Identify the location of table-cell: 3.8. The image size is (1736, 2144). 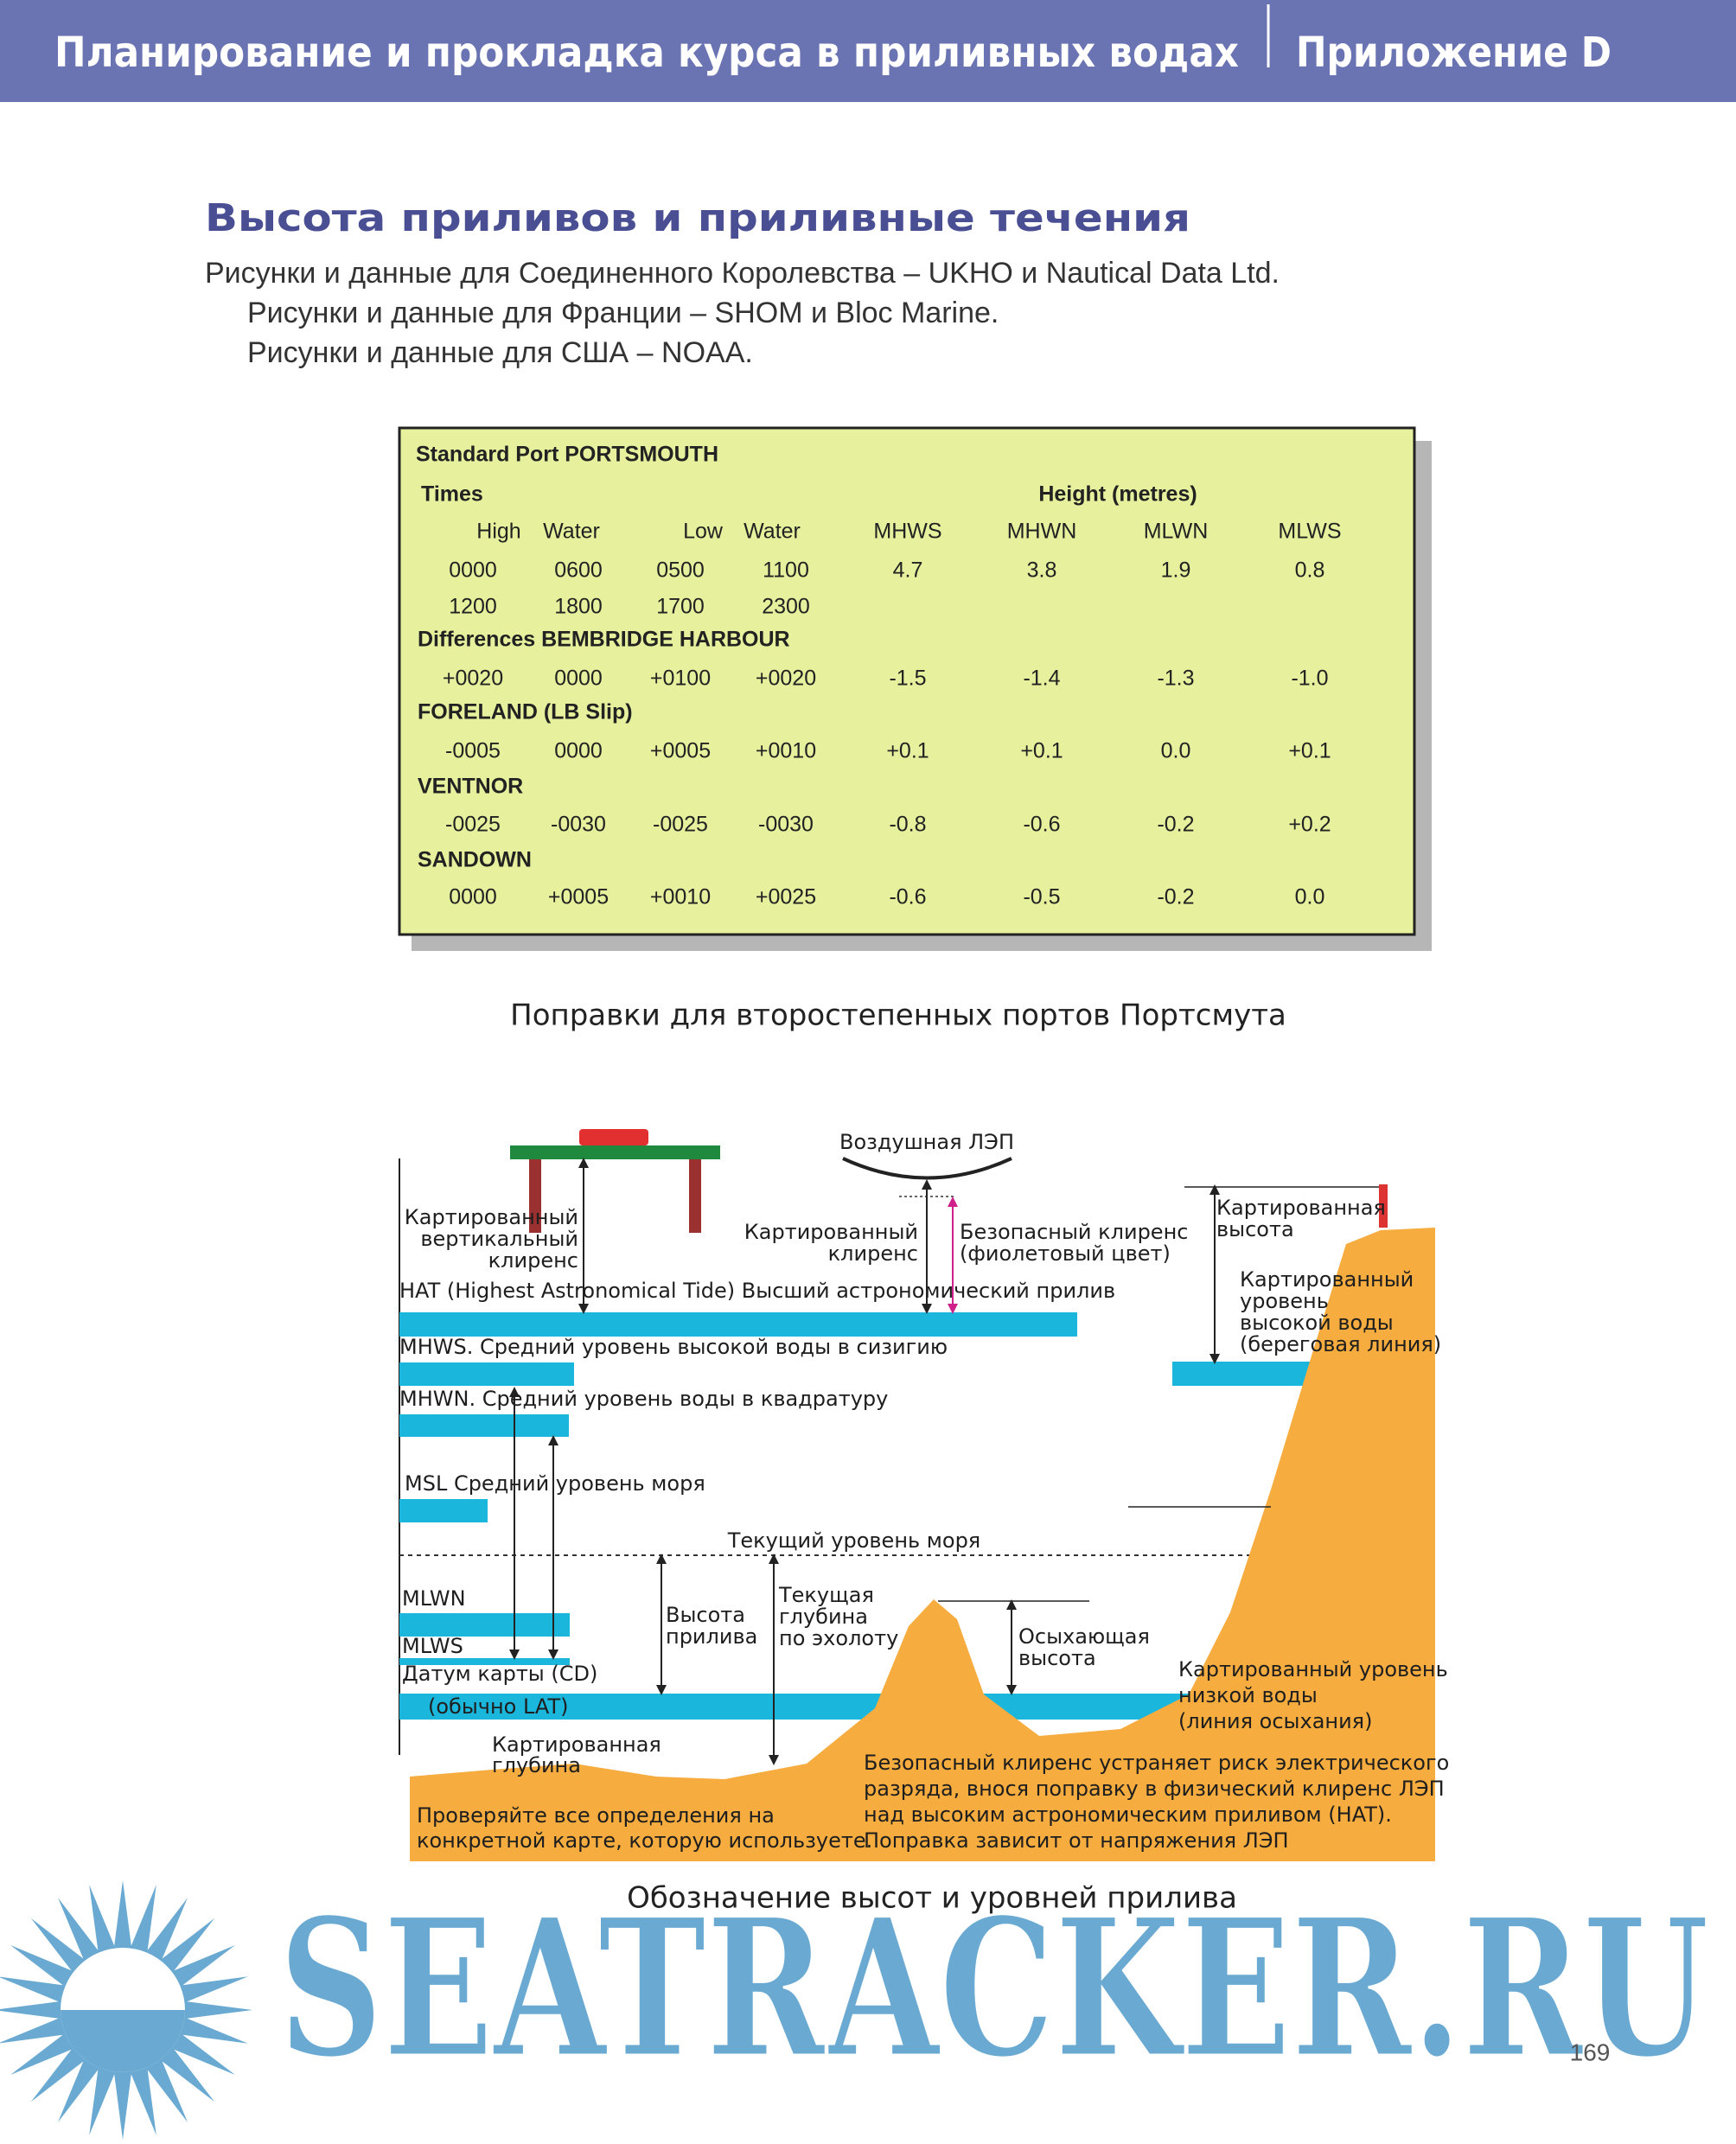
(1042, 570).